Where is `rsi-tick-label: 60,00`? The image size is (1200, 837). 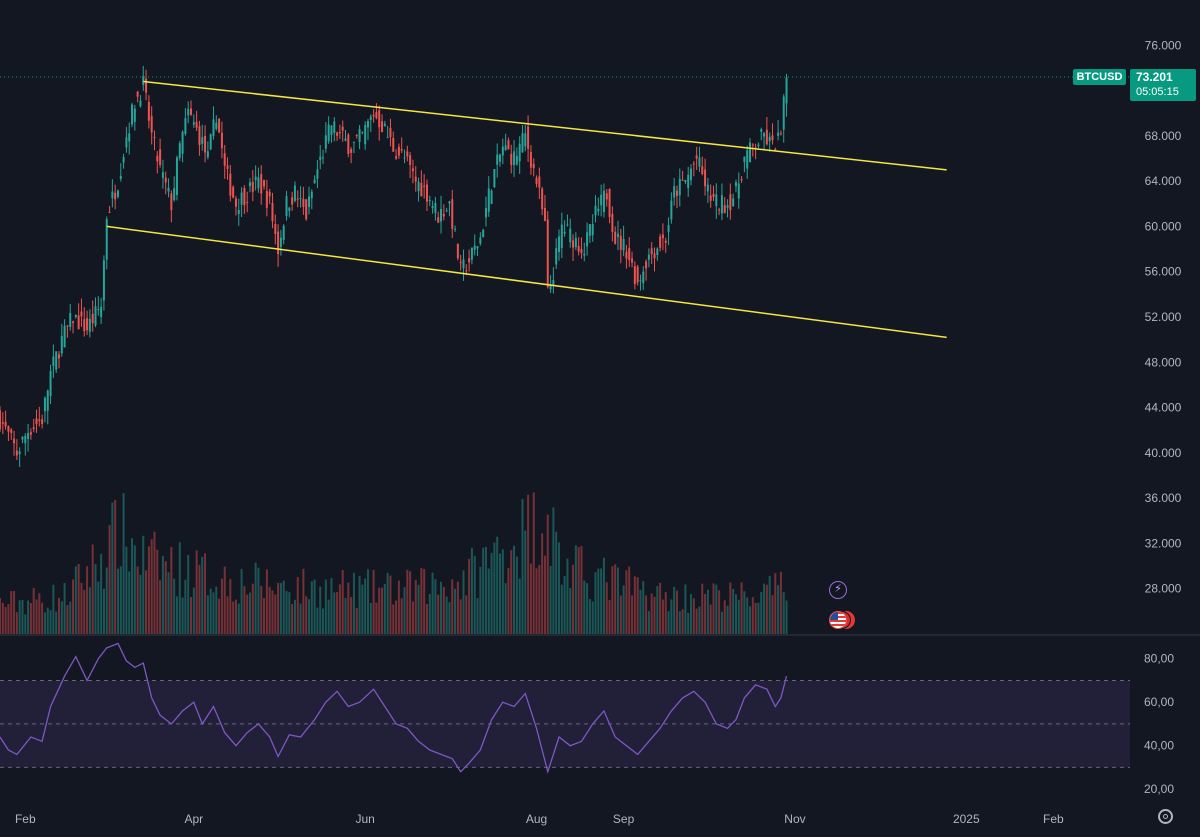
rsi-tick-label: 60,00 is located at coordinates (1159, 702).